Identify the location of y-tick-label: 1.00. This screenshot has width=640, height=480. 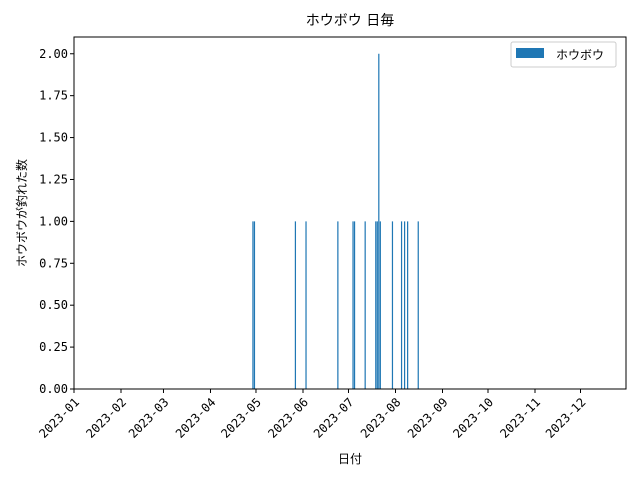
(53, 221).